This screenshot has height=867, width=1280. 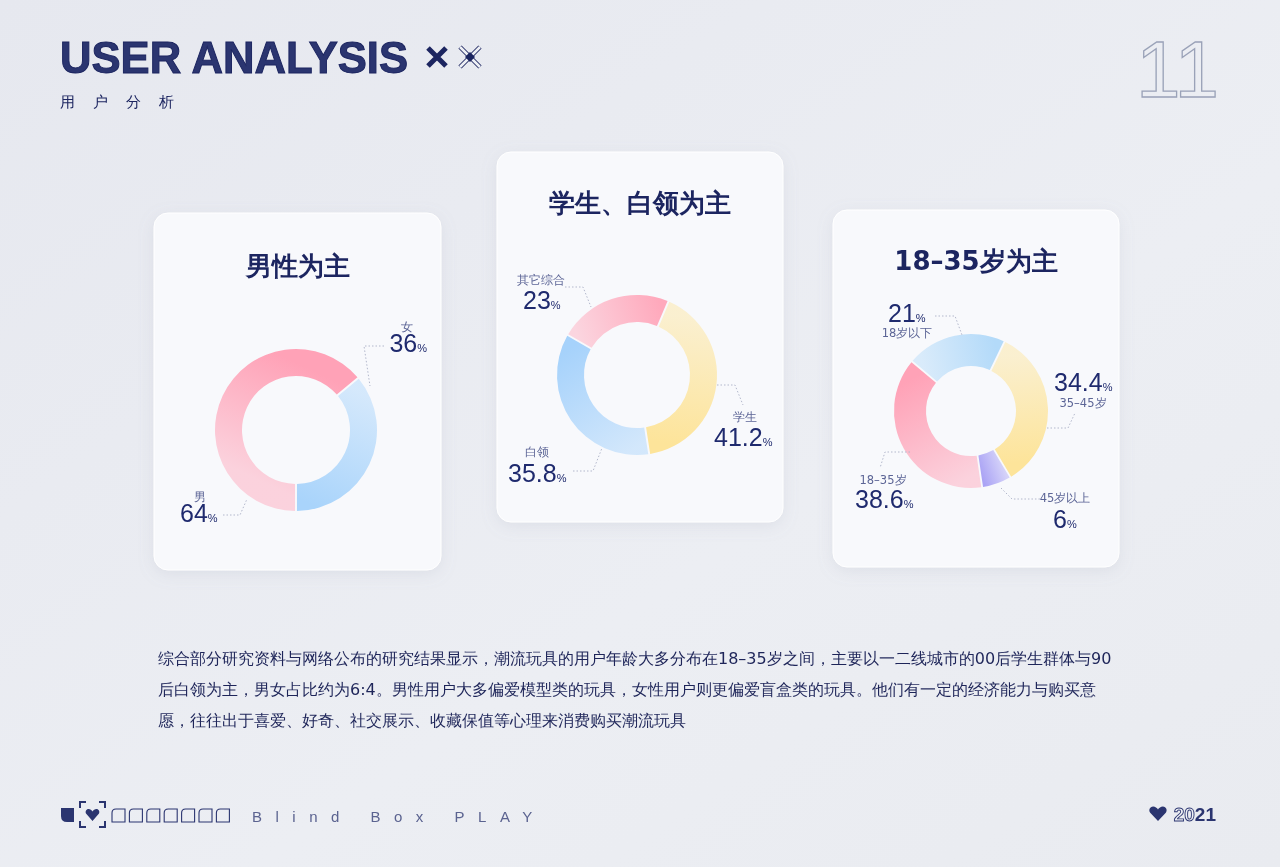 I want to click on slice-label: 18–35岁, so click(x=883, y=480).